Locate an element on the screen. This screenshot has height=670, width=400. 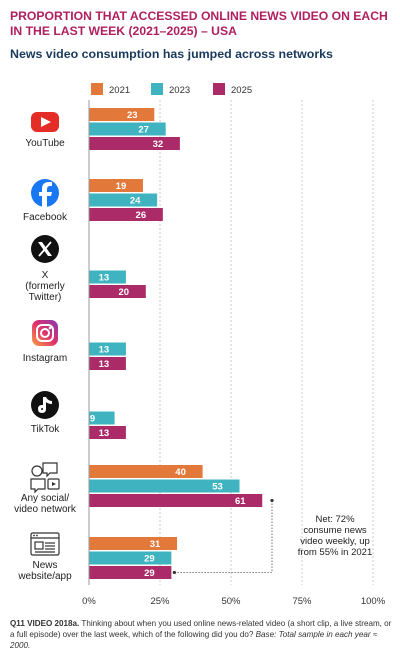
category-label: Any social/ is located at coordinates (45, 498).